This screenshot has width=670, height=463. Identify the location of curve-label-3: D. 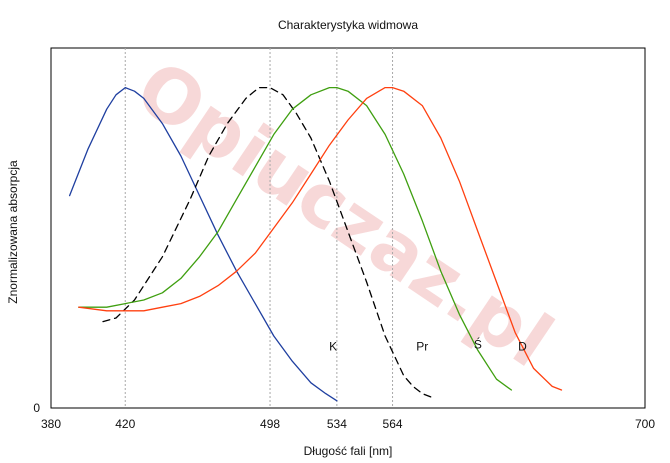
(522, 346).